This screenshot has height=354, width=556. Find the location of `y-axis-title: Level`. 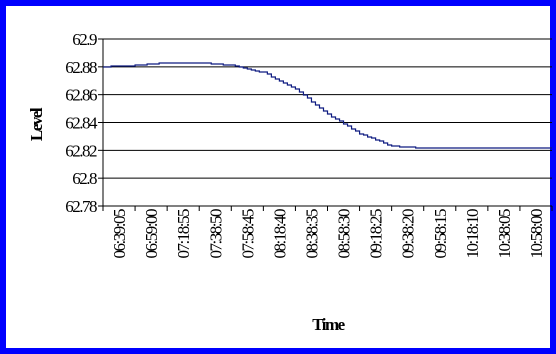

y-axis-title: Level is located at coordinates (36, 124).